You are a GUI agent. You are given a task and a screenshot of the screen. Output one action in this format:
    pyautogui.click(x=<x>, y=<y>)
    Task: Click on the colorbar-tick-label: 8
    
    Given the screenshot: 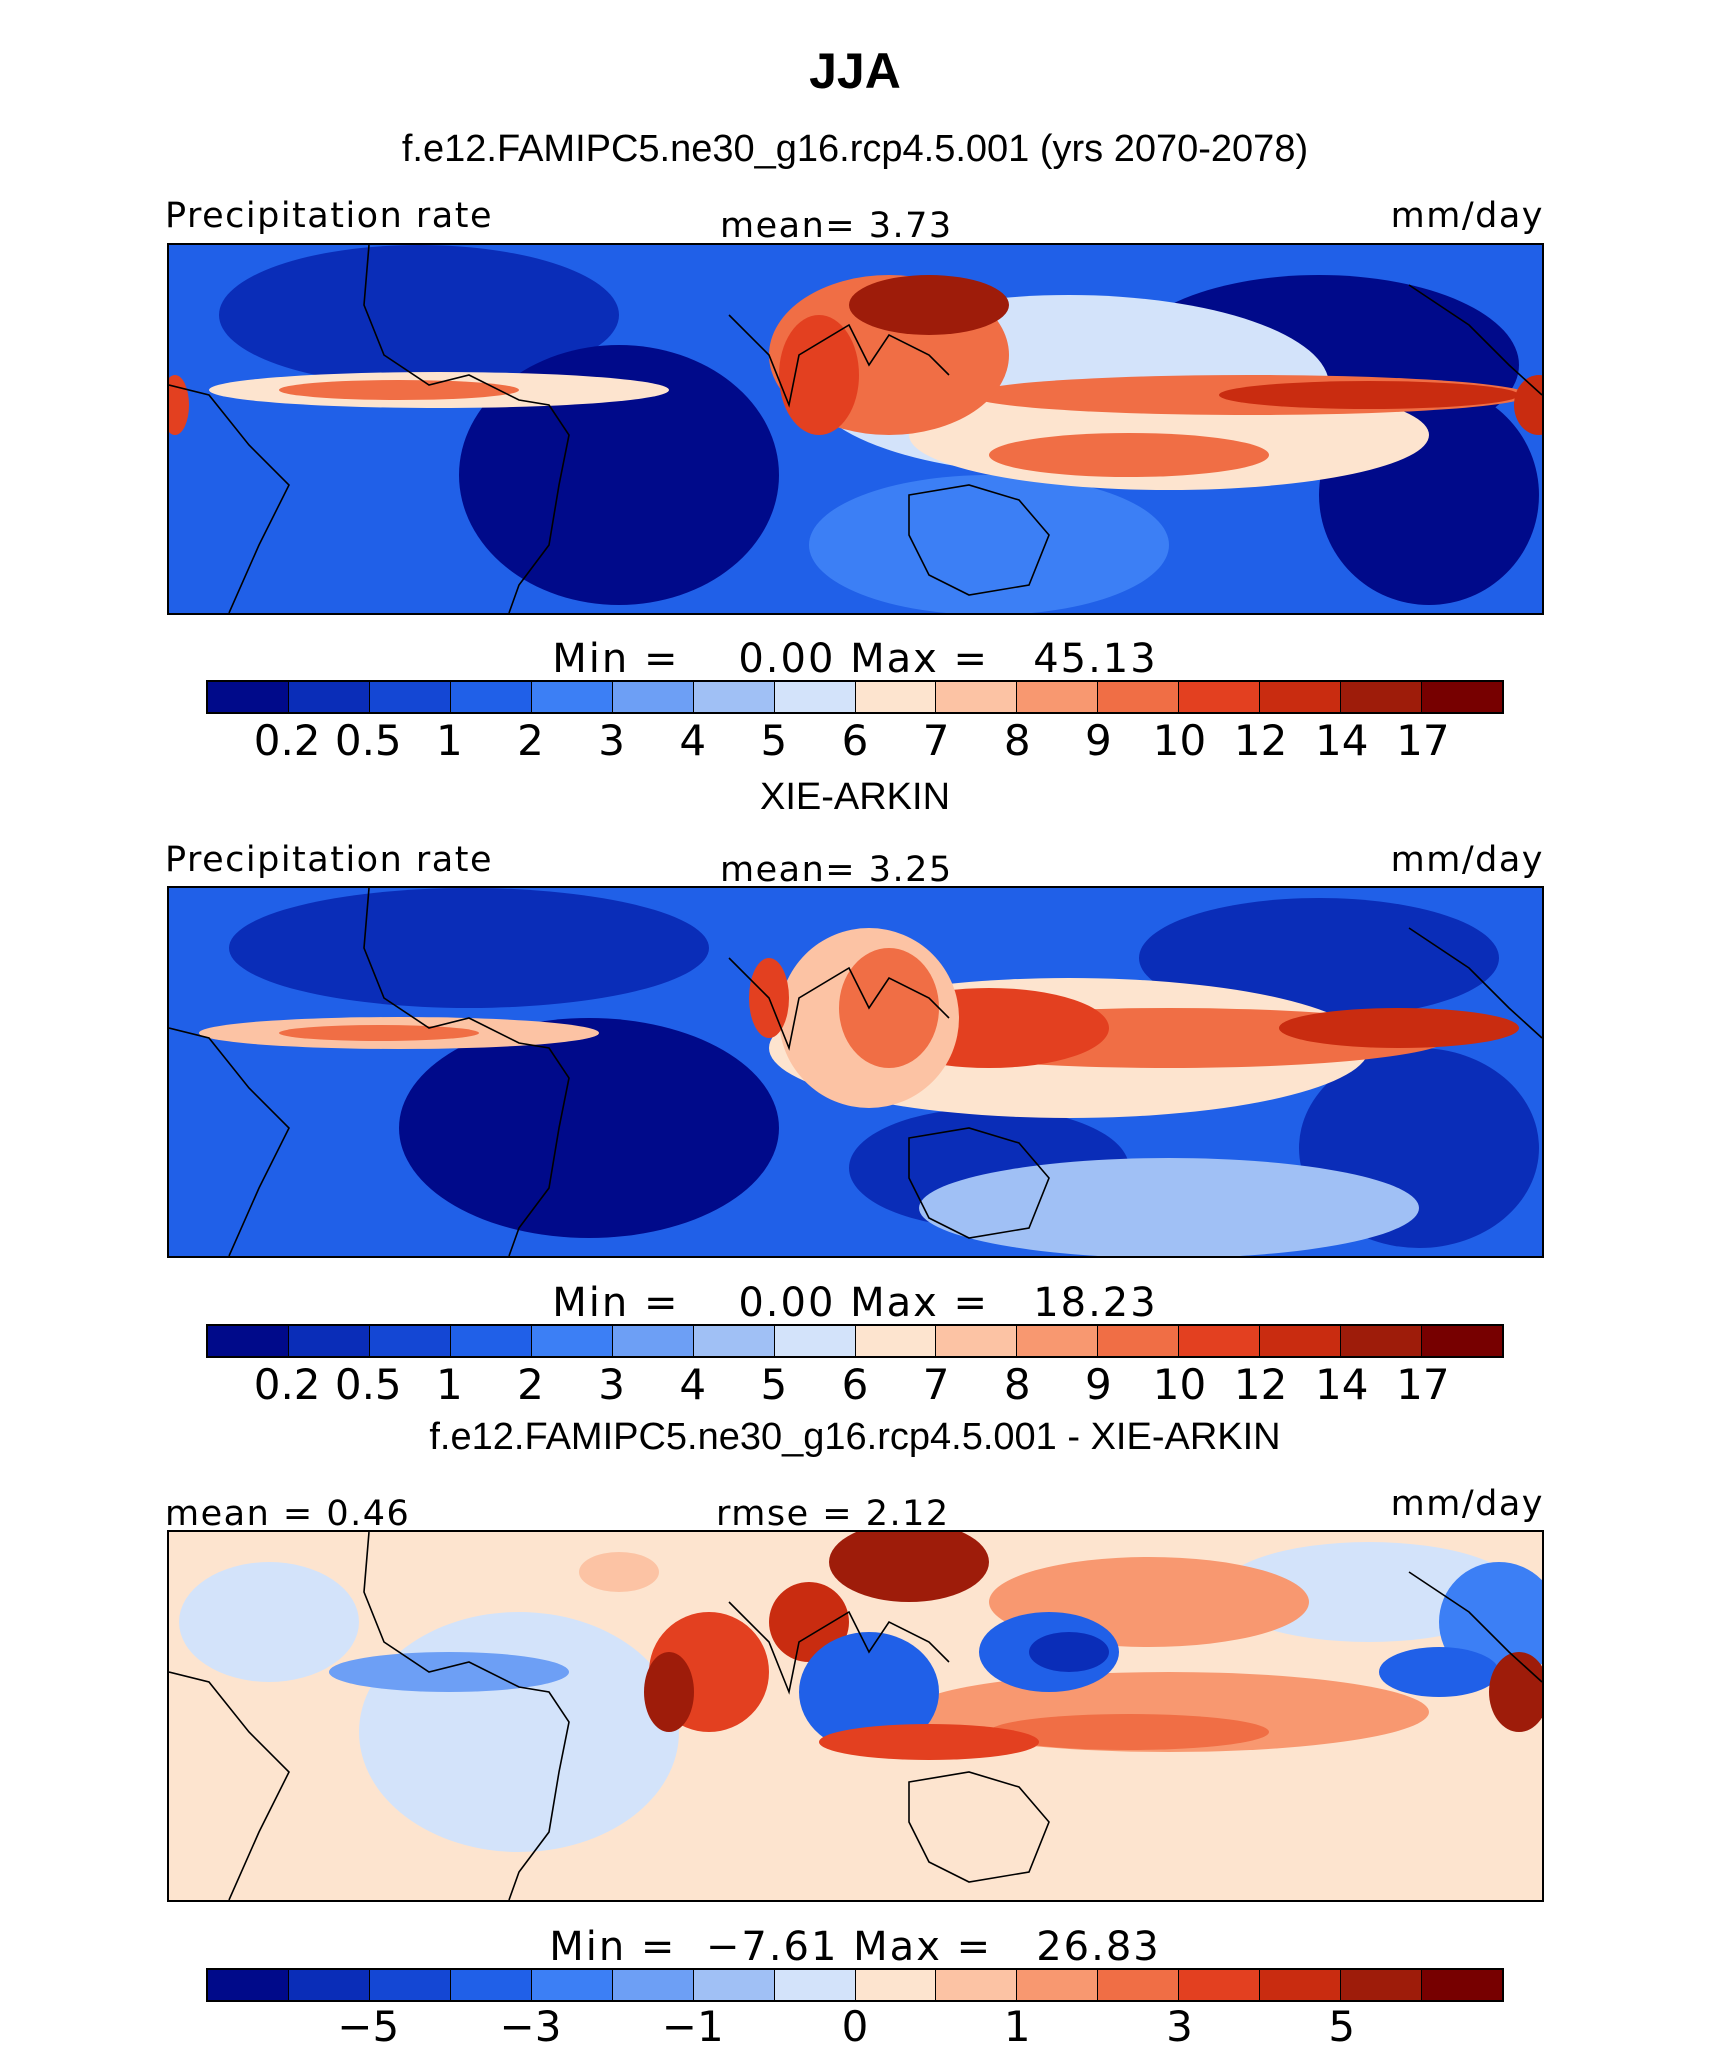 What is the action you would take?
    pyautogui.click(x=1017, y=1384)
    